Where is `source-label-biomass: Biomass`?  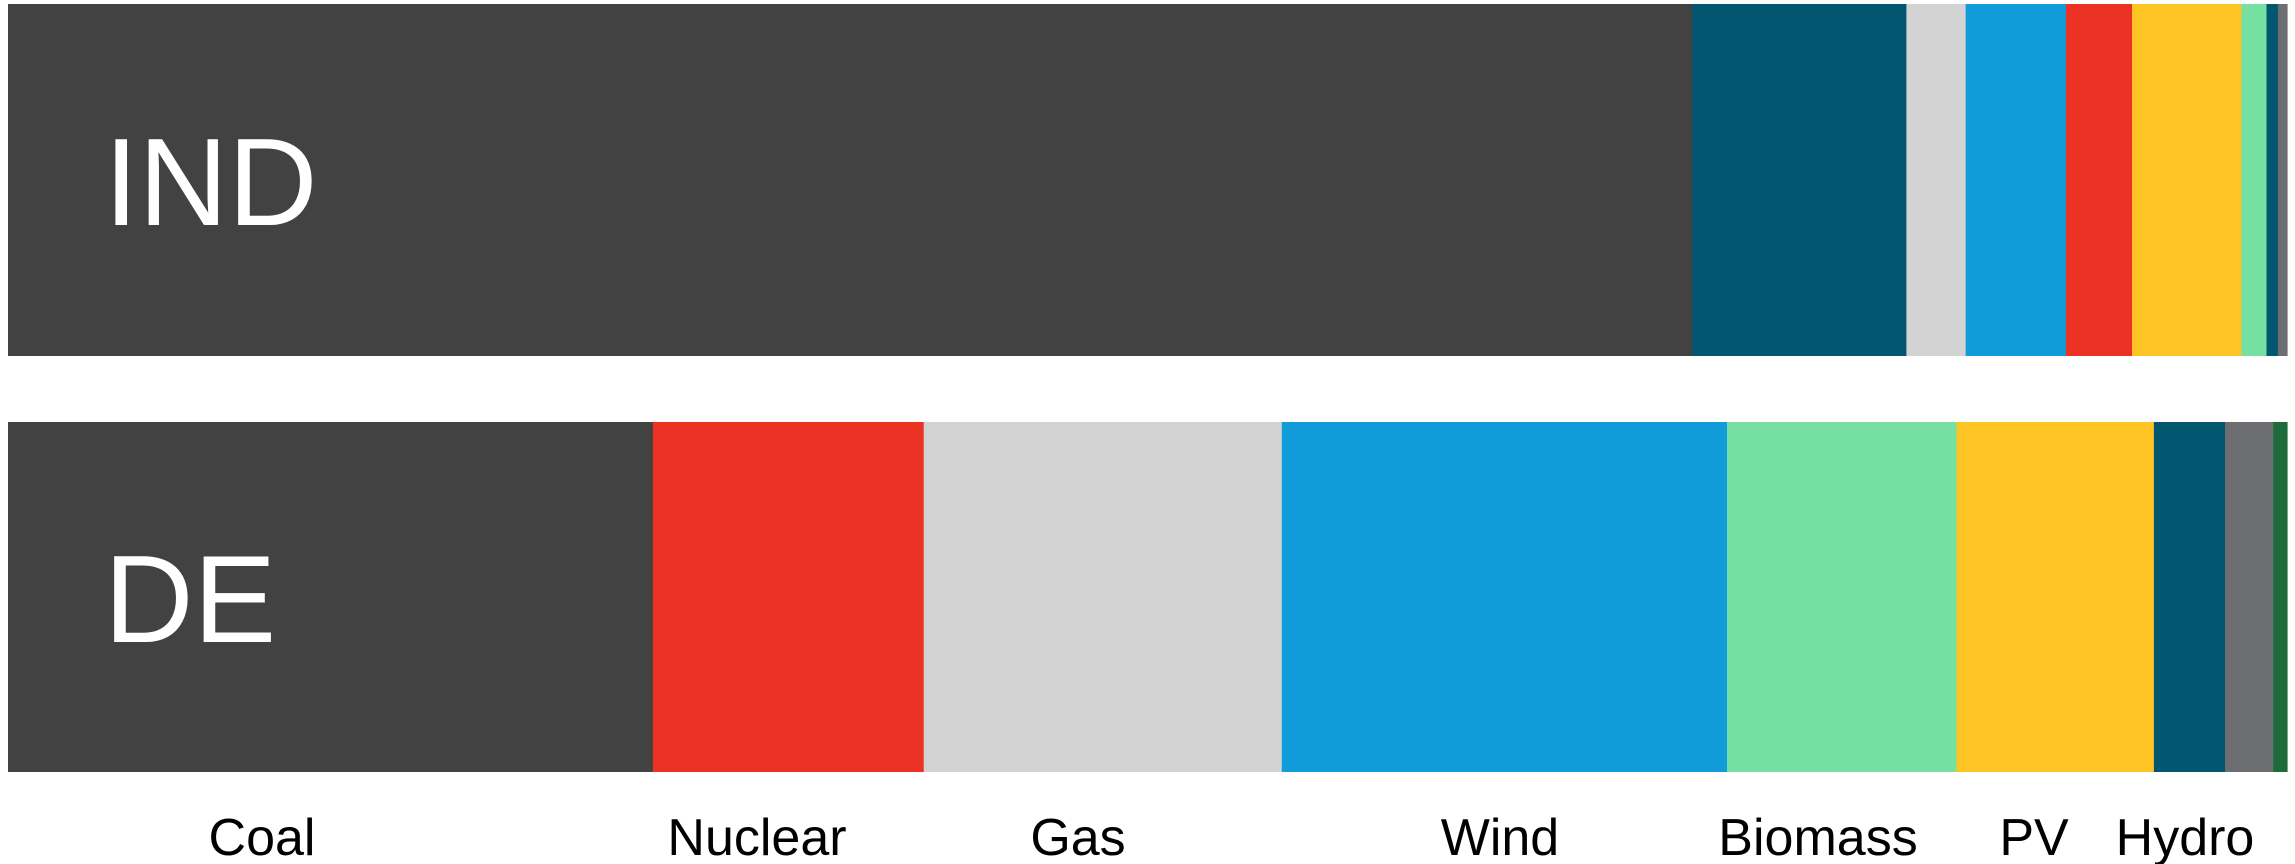 source-label-biomass: Biomass is located at coordinates (1817, 836).